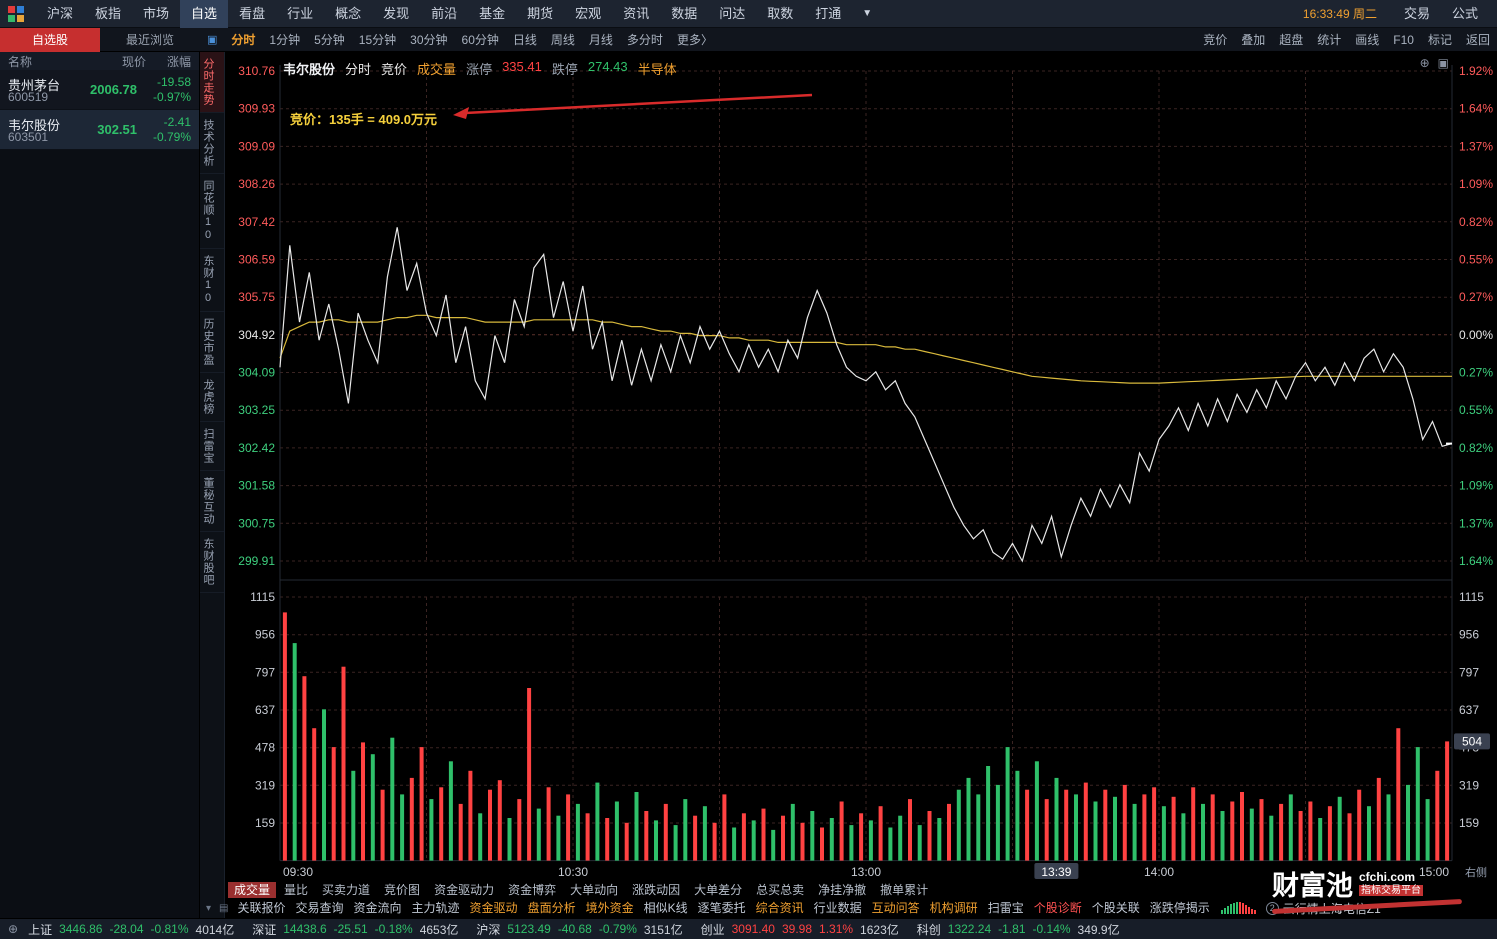 The width and height of the screenshot is (1497, 939). What do you see at coordinates (355, 929) in the screenshot?
I see `index-quote-1: 深证 14438.6 -25.51 -0.18% 4653亿` at bounding box center [355, 929].